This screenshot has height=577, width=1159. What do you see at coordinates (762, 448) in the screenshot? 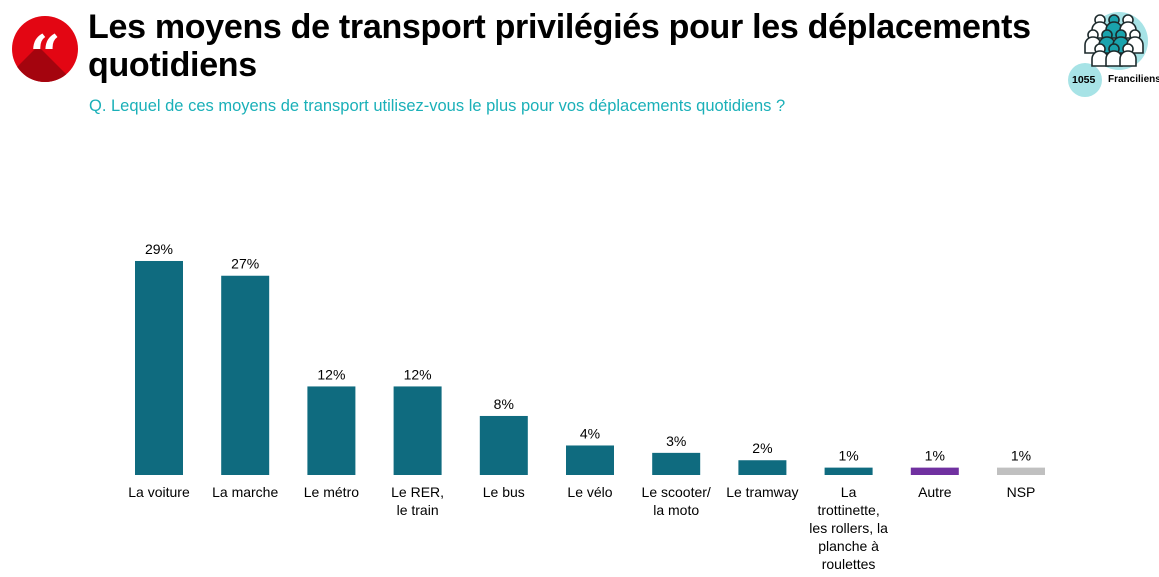
I see `data-label: 2%` at bounding box center [762, 448].